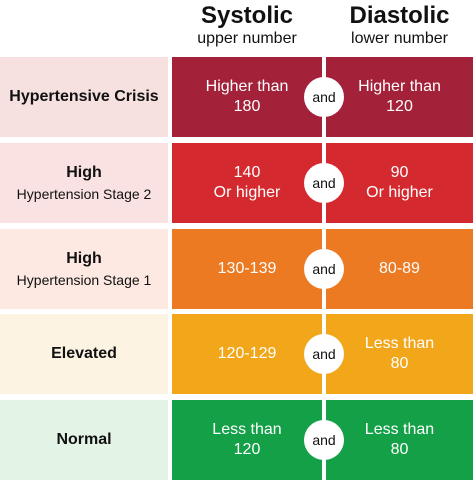 The image size is (473, 480). Describe the element at coordinates (247, 183) in the screenshot. I see `systolic-cell: 140 Or higher` at that location.